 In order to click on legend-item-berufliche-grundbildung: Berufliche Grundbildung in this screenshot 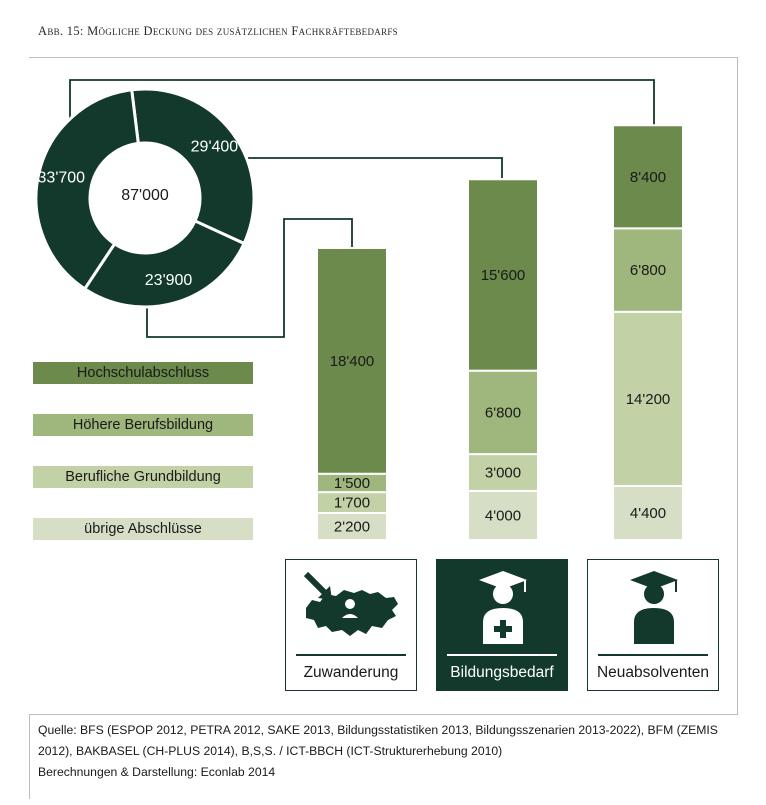, I will do `click(143, 477)`.